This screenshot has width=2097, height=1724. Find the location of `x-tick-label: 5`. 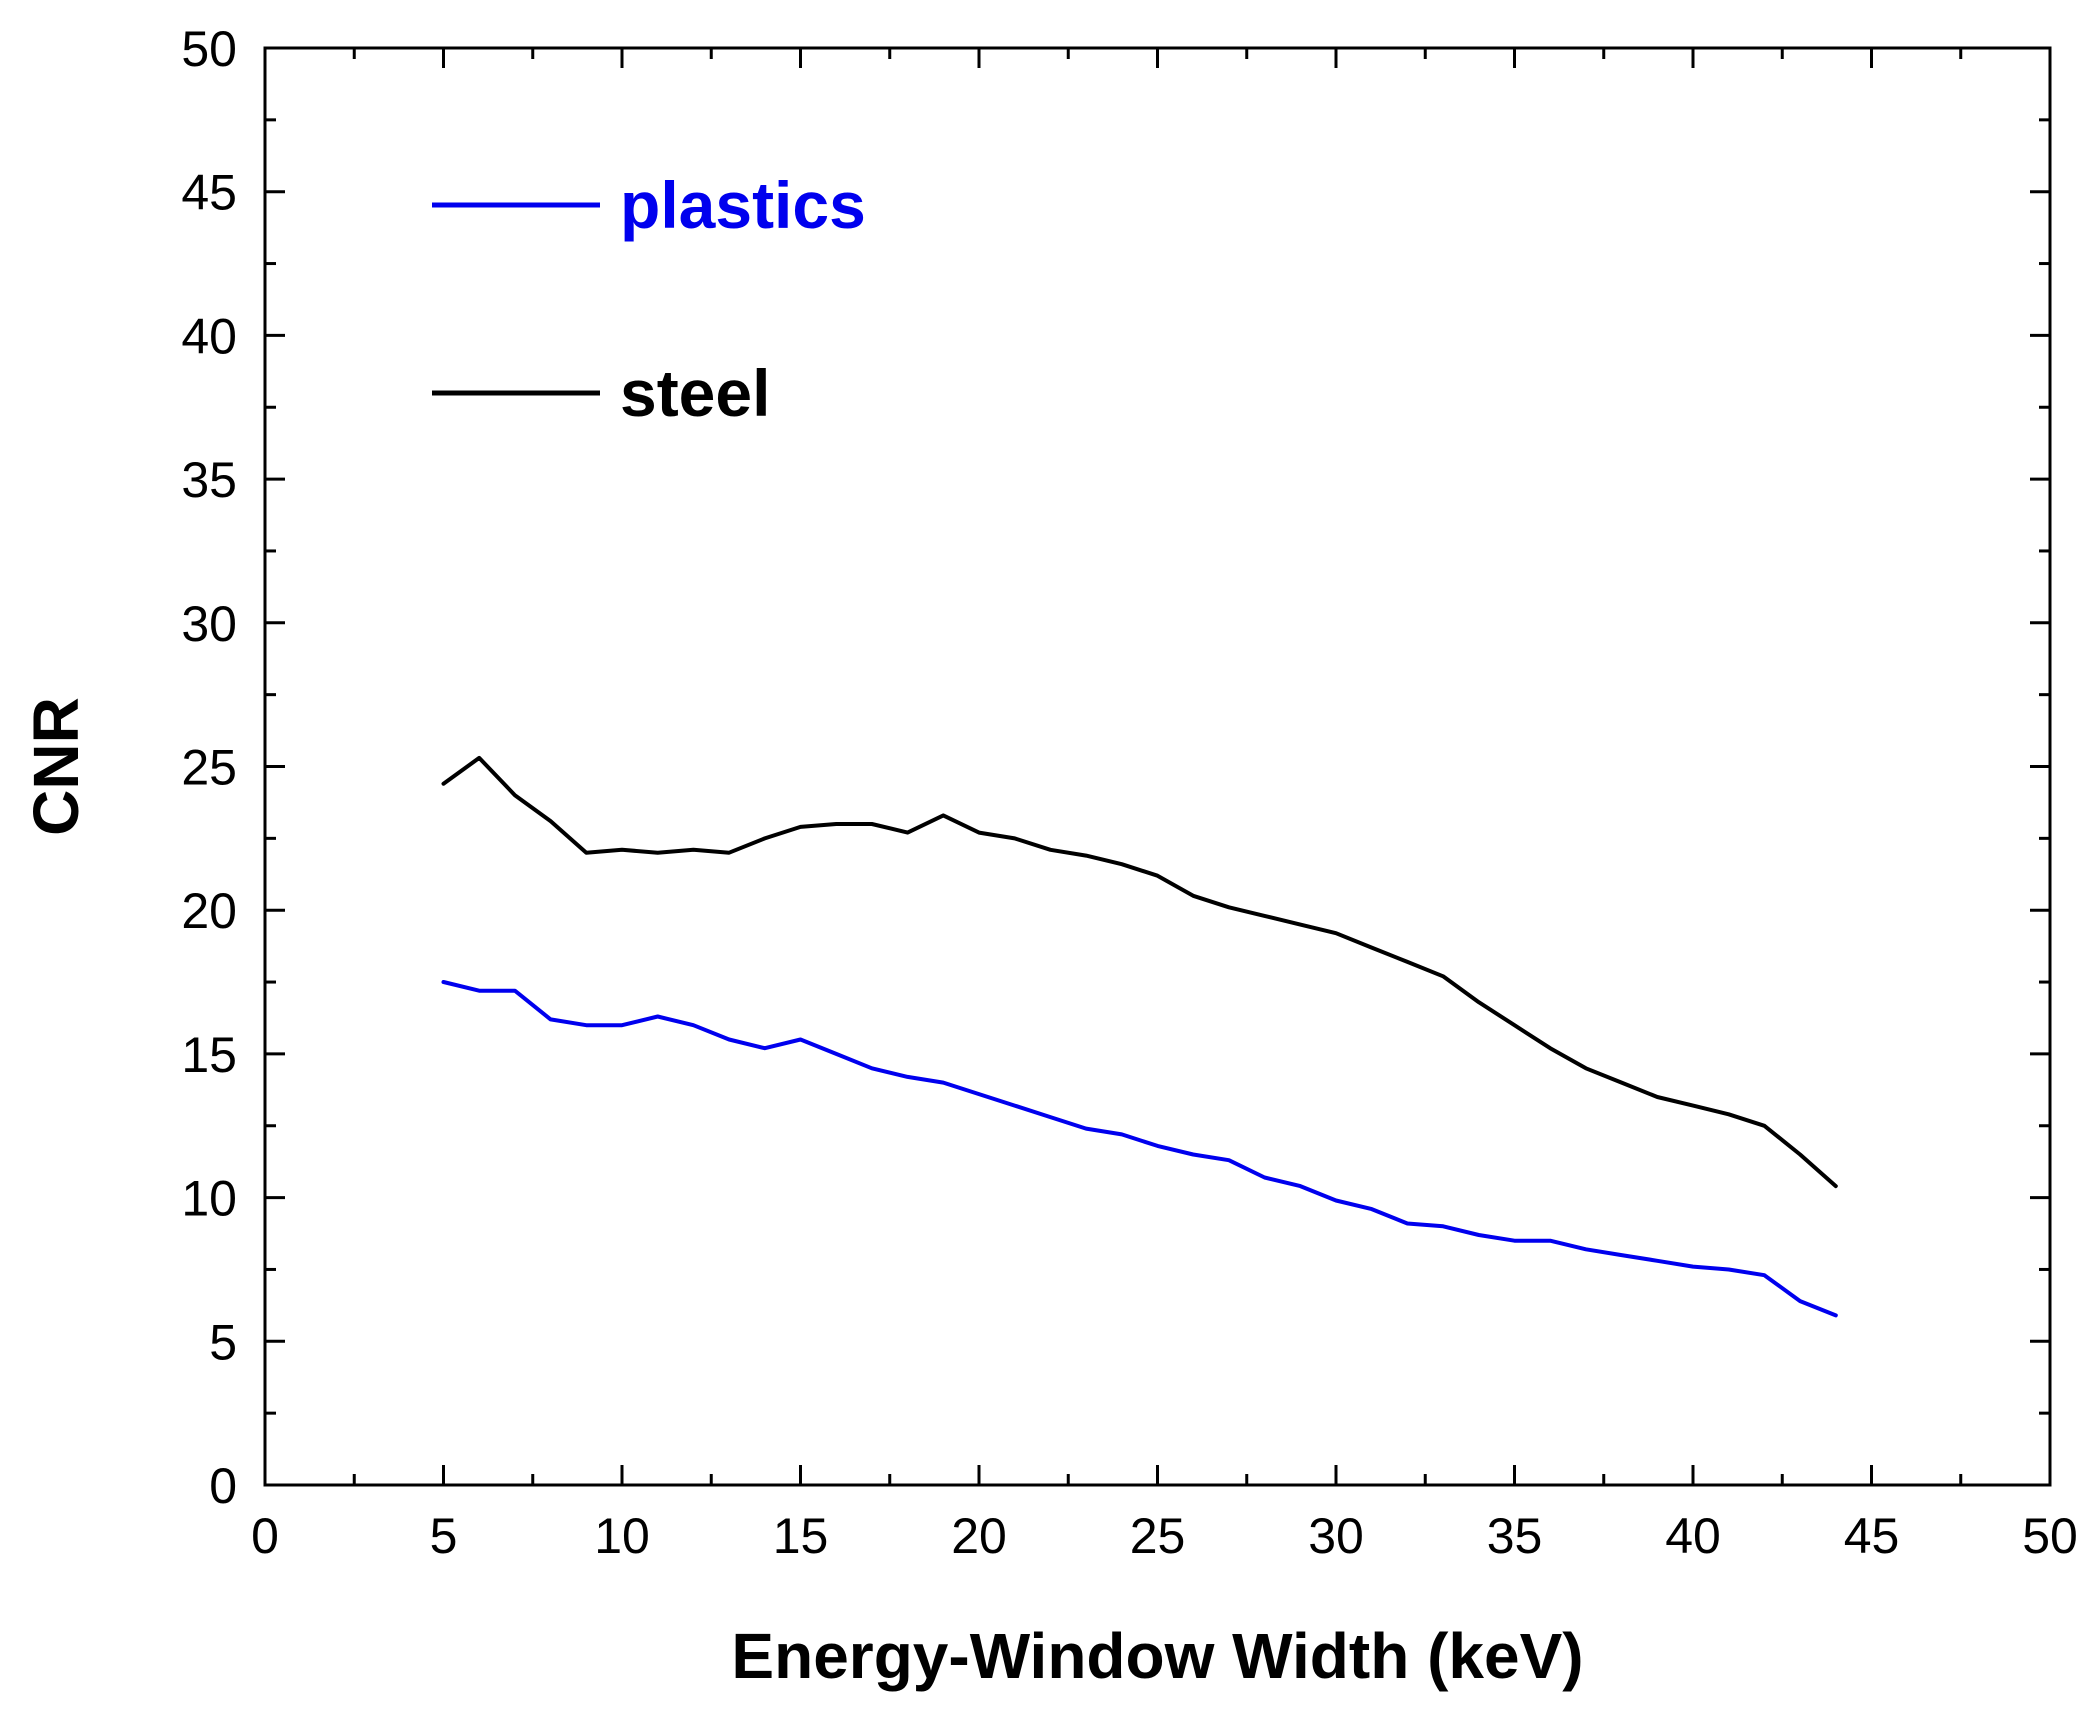

x-tick-label: 5 is located at coordinates (444, 1536).